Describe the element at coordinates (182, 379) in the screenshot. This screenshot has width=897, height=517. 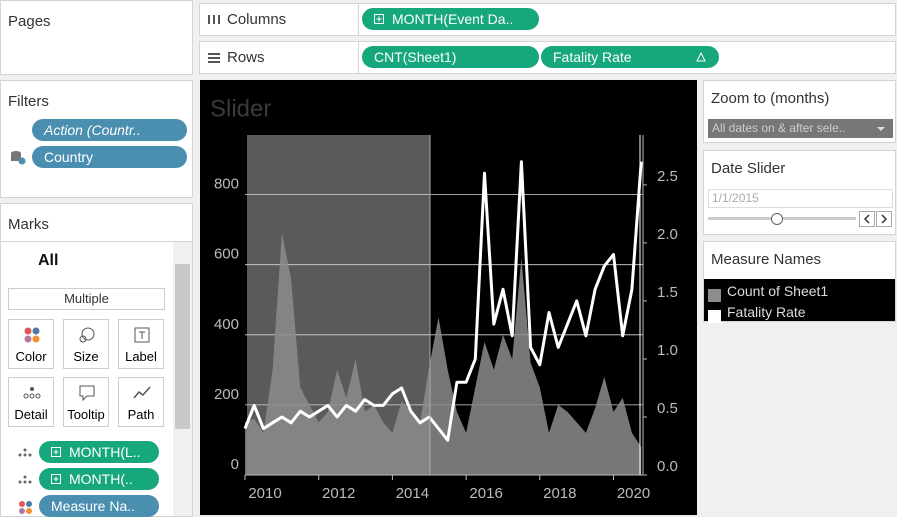
I see `scrollbar` at that location.